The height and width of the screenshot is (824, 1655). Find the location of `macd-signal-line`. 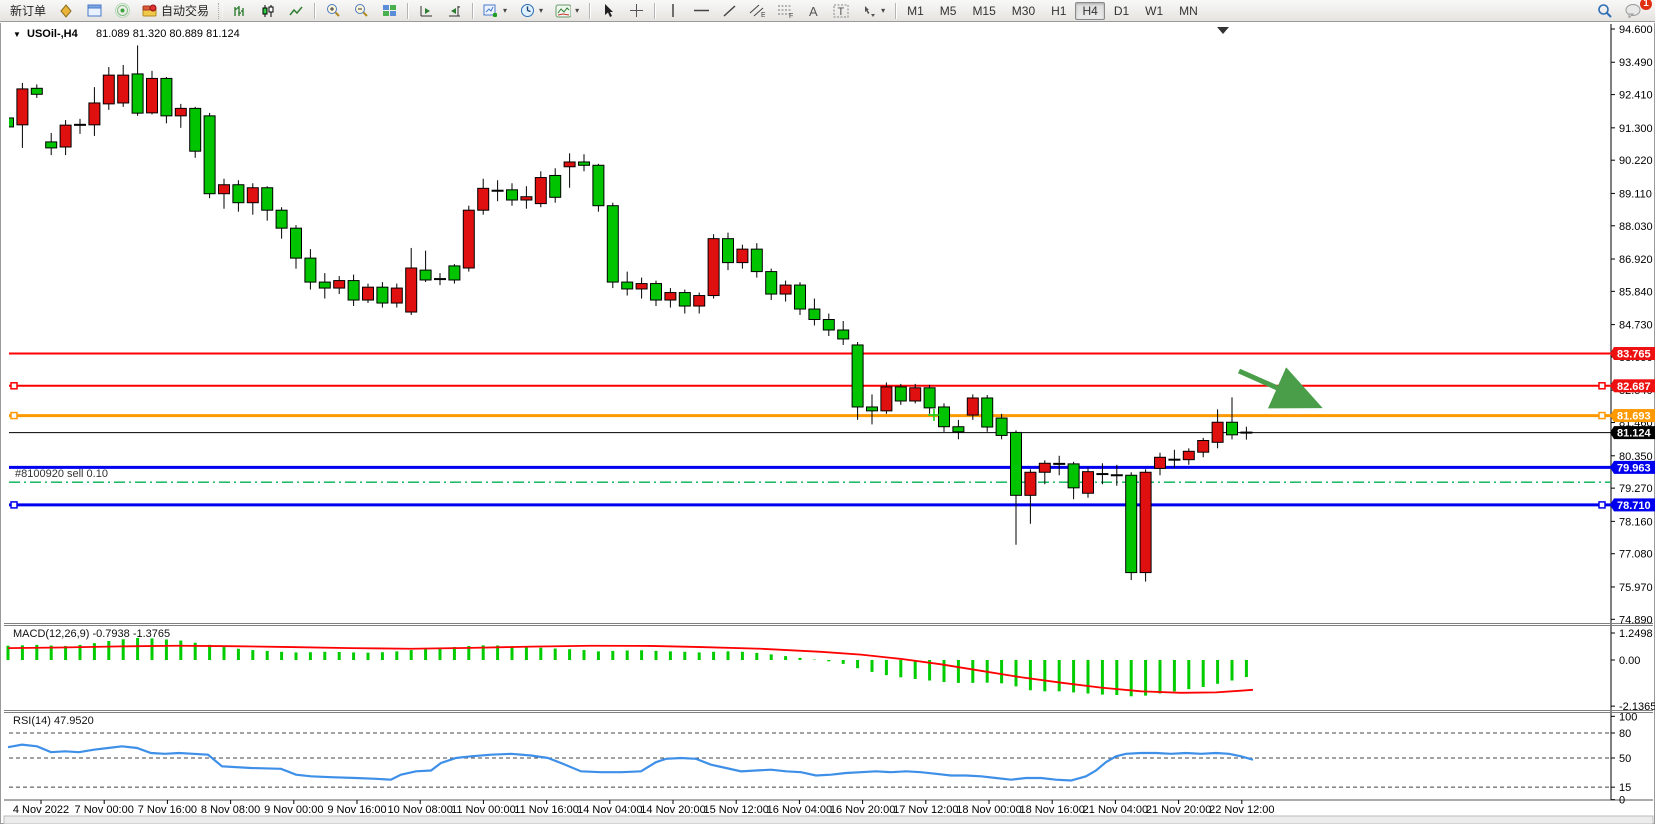

macd-signal-line is located at coordinates (630, 669).